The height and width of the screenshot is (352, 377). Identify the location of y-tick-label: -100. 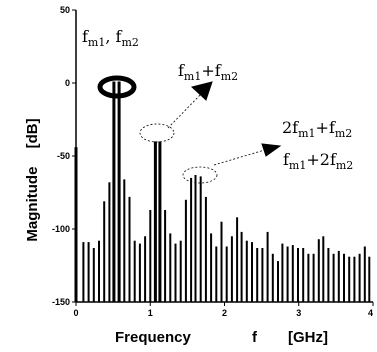
(61, 229).